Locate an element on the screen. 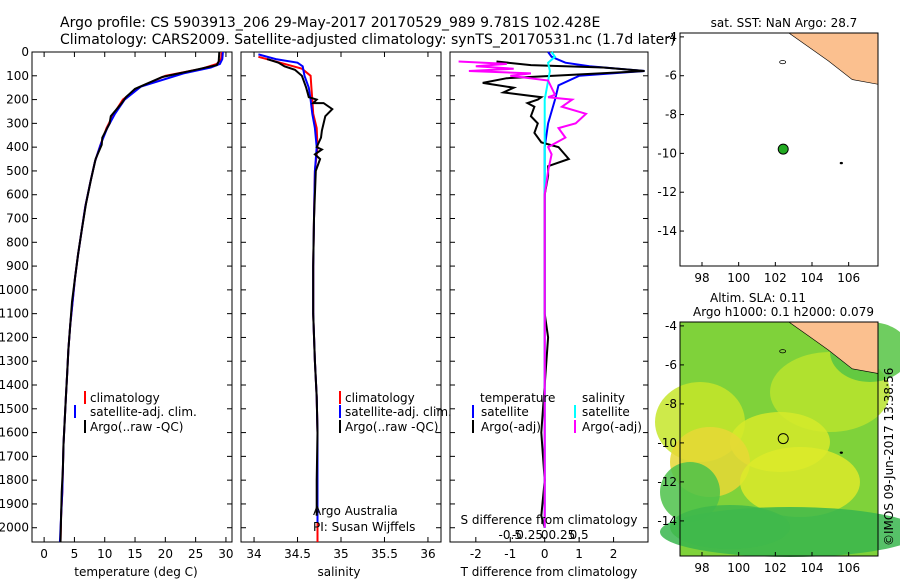 This screenshot has height=580, width=900. imos-credit: ©IMOS 09-Jun-2017 13:38:56 is located at coordinates (889, 457).